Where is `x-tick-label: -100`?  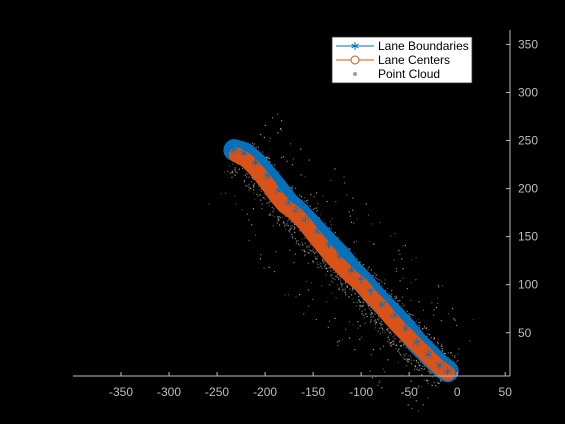
x-tick-label: -100 is located at coordinates (361, 392).